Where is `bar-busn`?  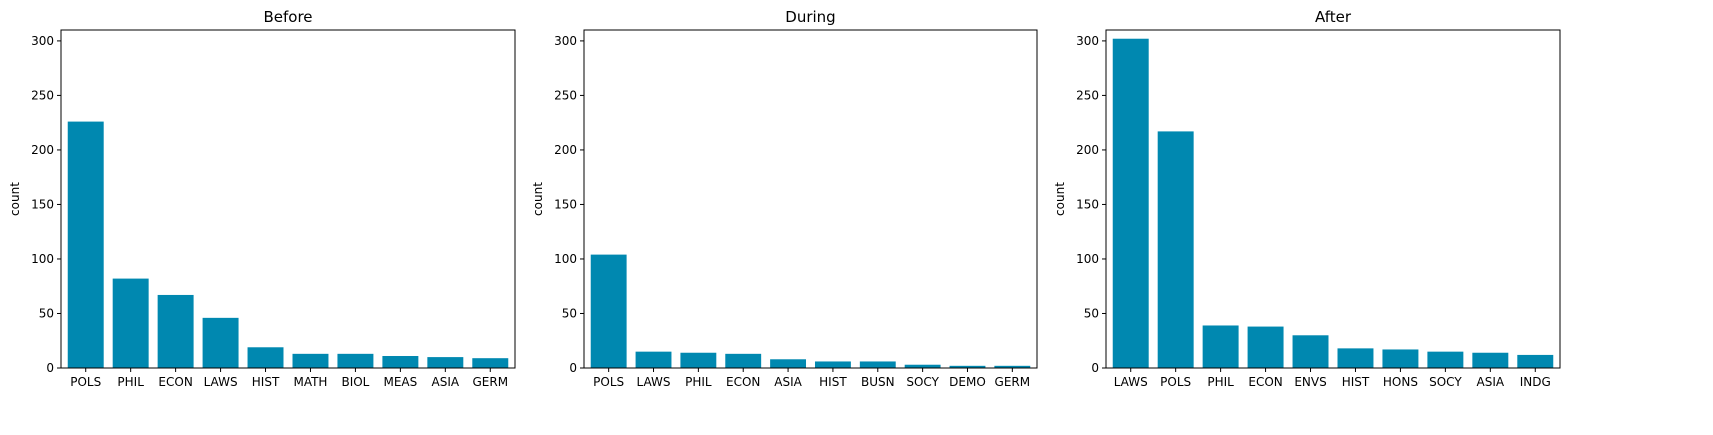 bar-busn is located at coordinates (877, 364).